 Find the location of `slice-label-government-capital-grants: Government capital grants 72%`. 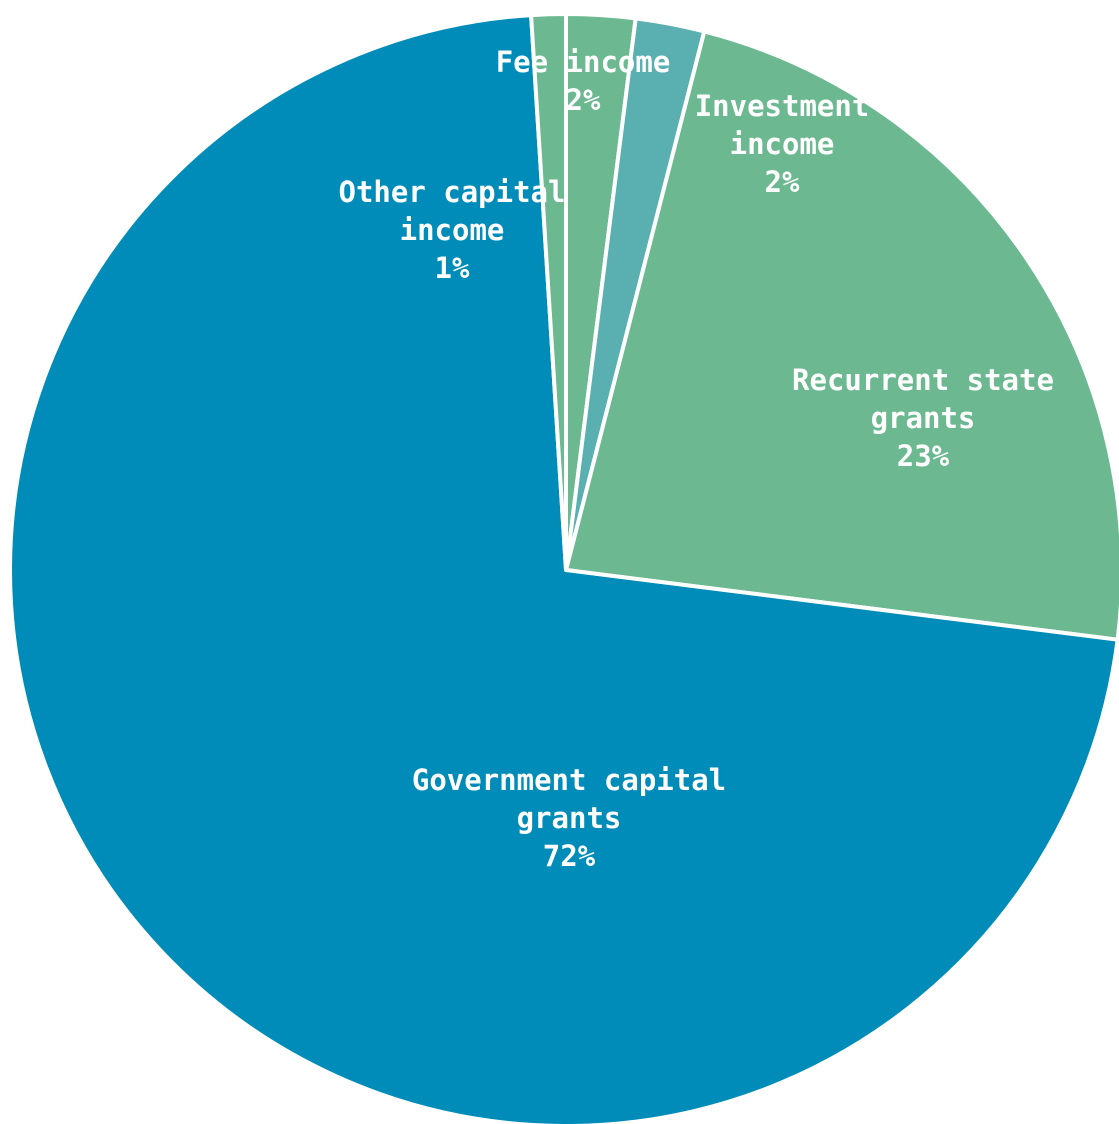

slice-label-government-capital-grants: Government capital grants 72% is located at coordinates (569, 818).